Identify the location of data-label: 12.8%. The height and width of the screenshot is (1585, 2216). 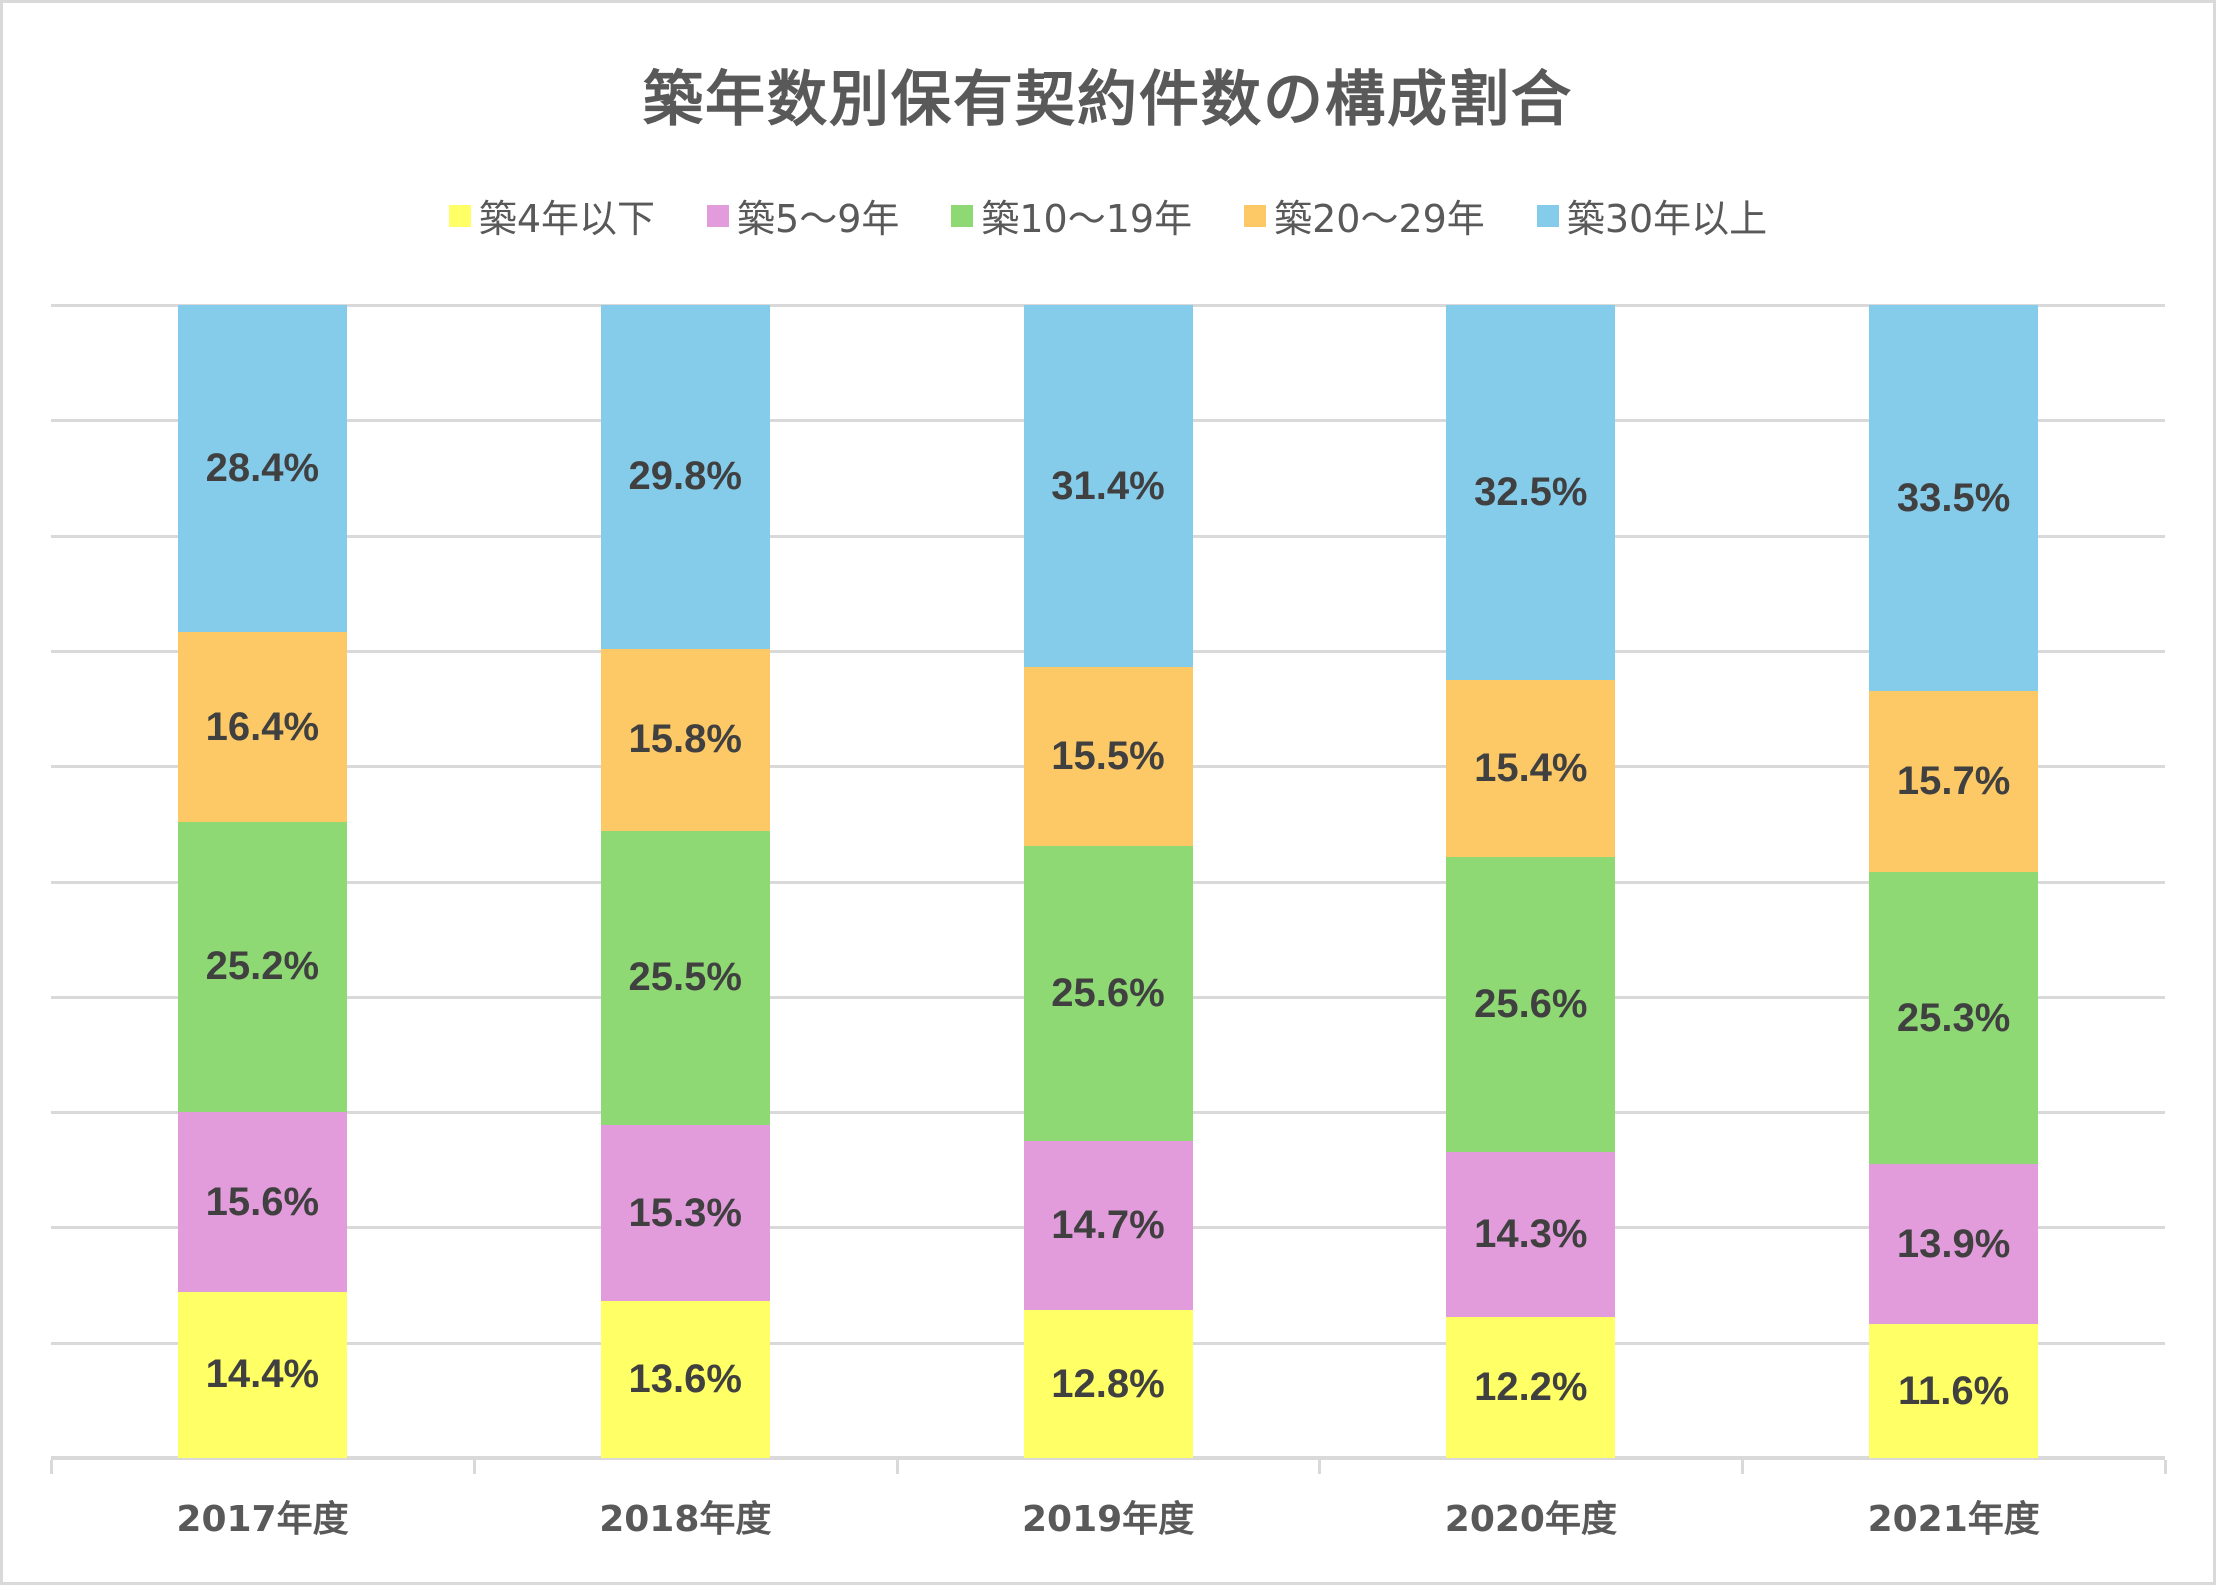
(1108, 1383).